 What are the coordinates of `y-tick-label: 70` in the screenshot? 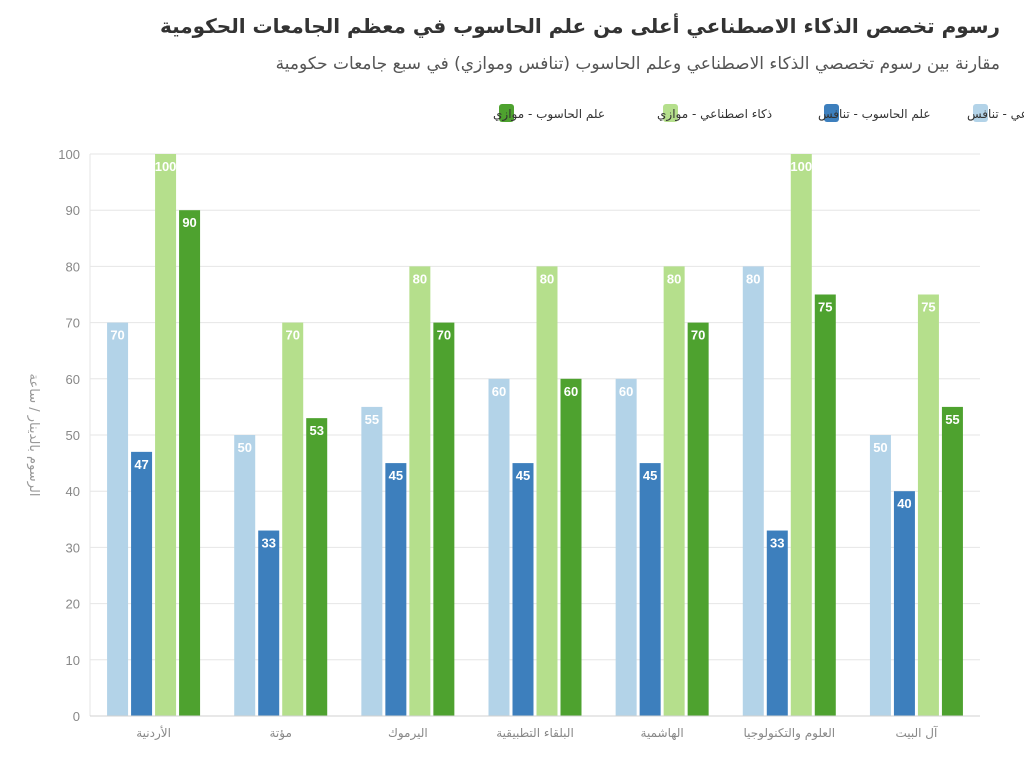 It's located at (73, 323).